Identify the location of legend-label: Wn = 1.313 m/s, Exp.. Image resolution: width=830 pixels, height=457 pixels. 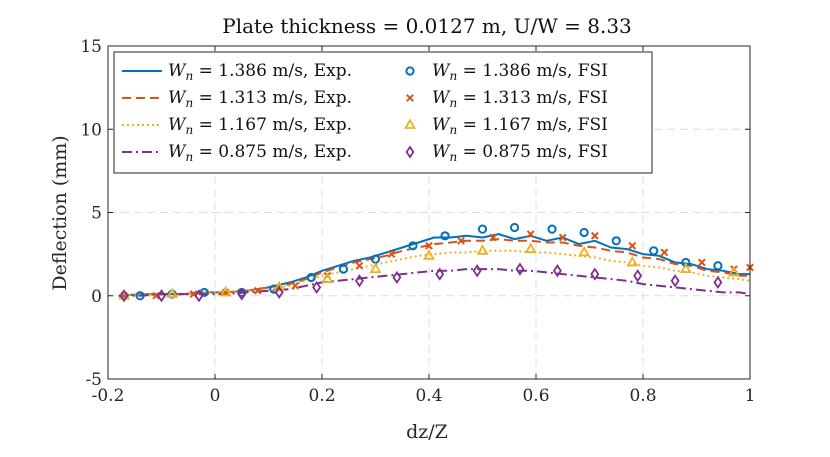
(260, 99).